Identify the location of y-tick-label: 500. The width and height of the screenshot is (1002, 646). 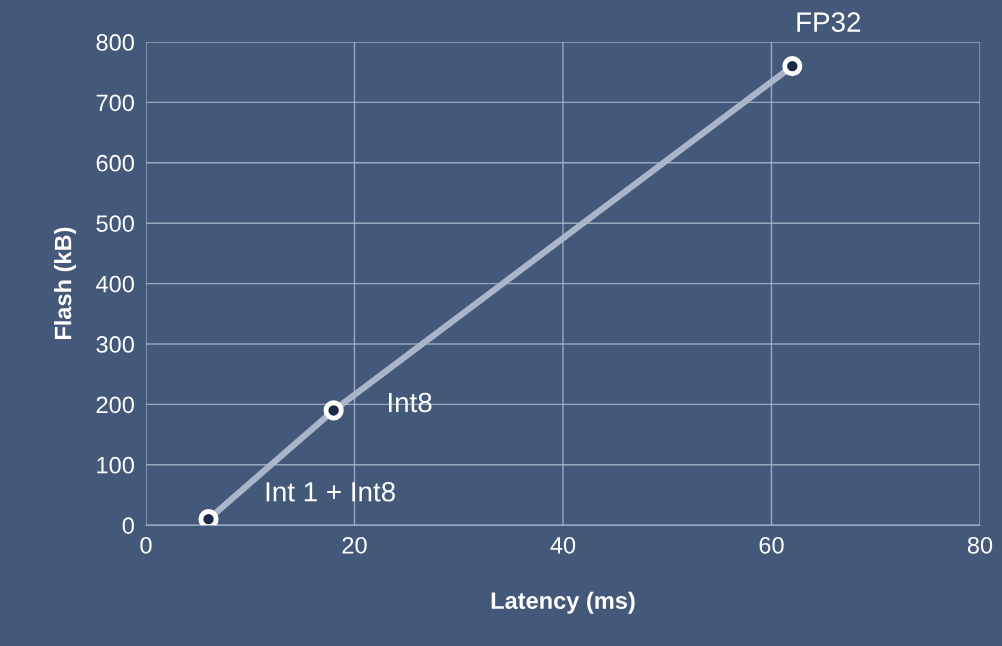
(115, 223).